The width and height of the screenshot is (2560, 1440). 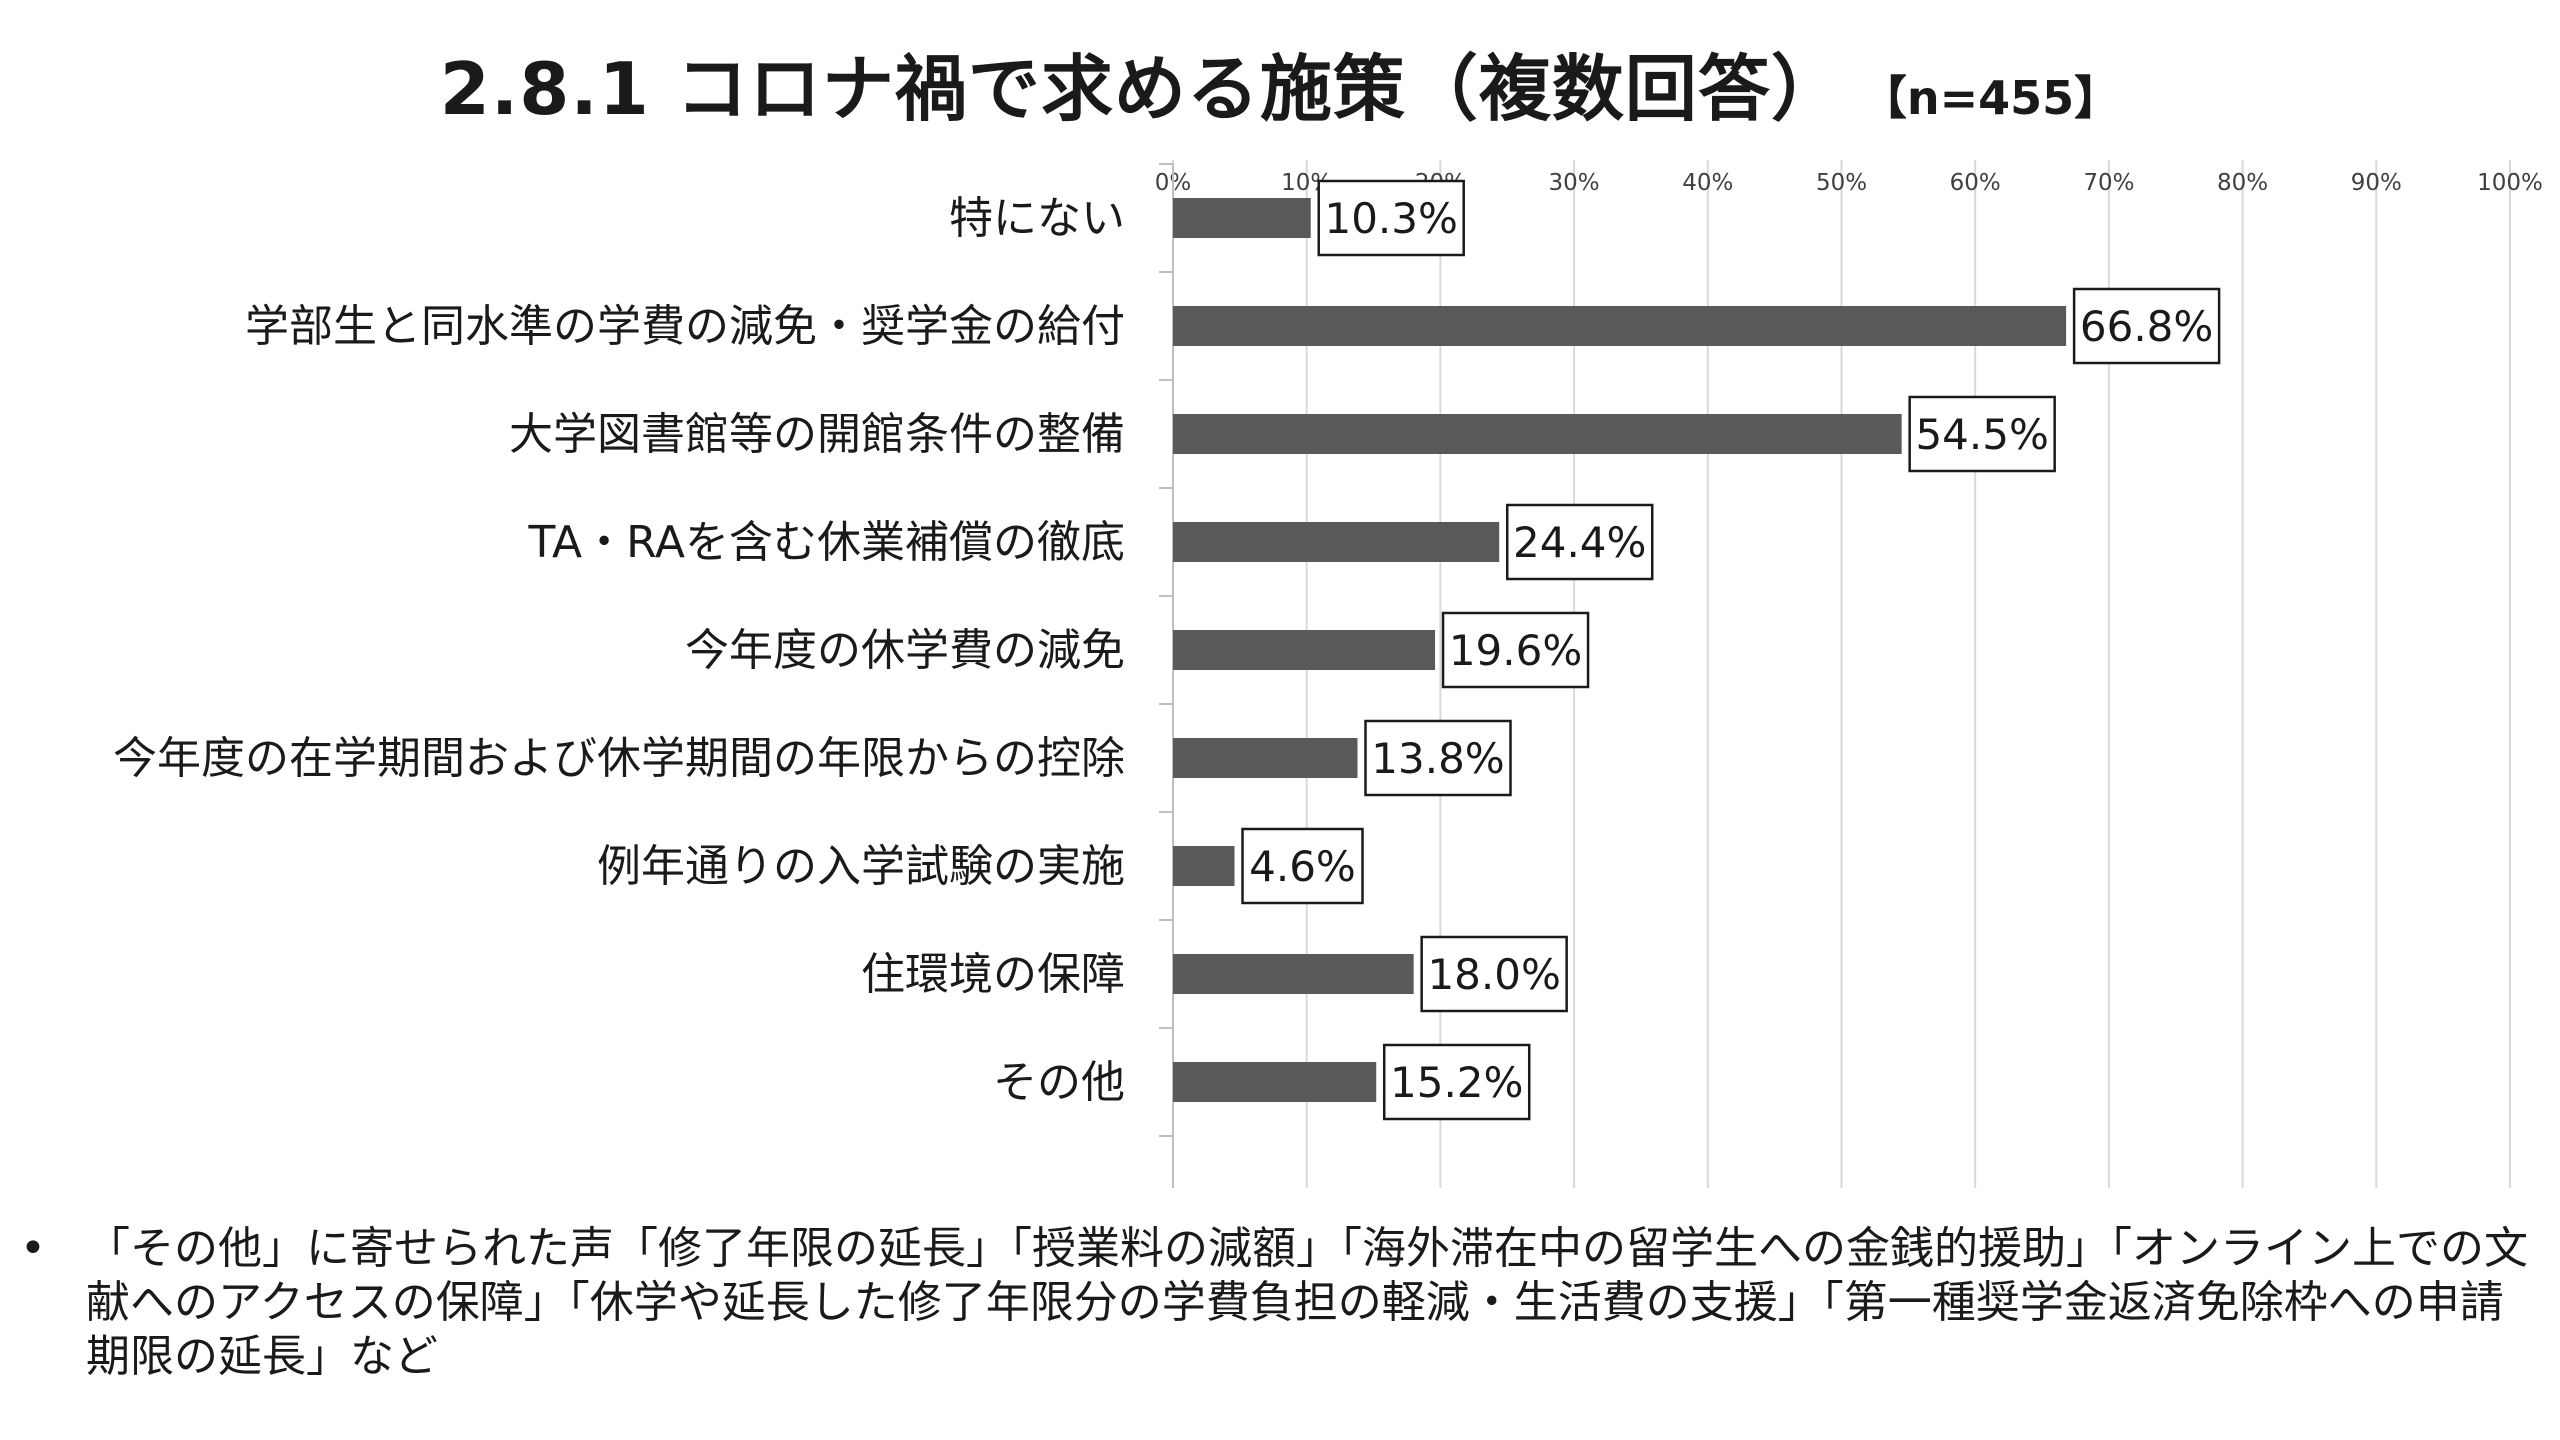 I want to click on category-label: 今年度の休学費の減免, so click(x=905, y=650).